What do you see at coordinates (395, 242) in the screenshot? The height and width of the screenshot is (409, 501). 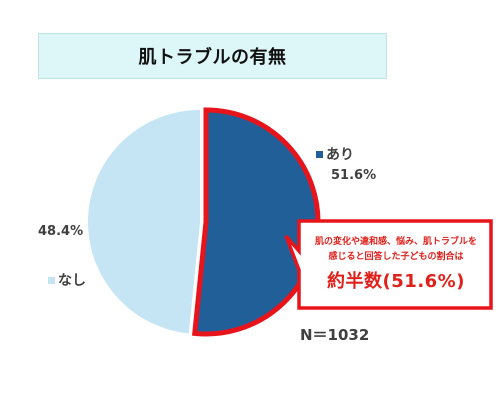 I see `callout-text-line1: 肌の変化や違和感、悩み、肌トラブルを` at bounding box center [395, 242].